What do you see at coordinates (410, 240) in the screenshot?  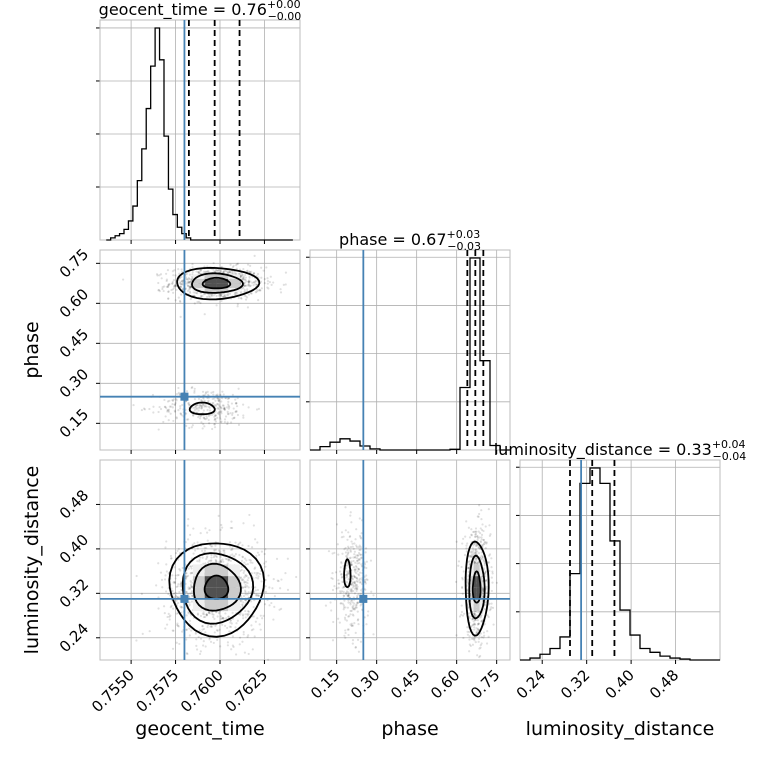 I see `panel-title-phase: phase = 0.67+0.03 −0.03` at bounding box center [410, 240].